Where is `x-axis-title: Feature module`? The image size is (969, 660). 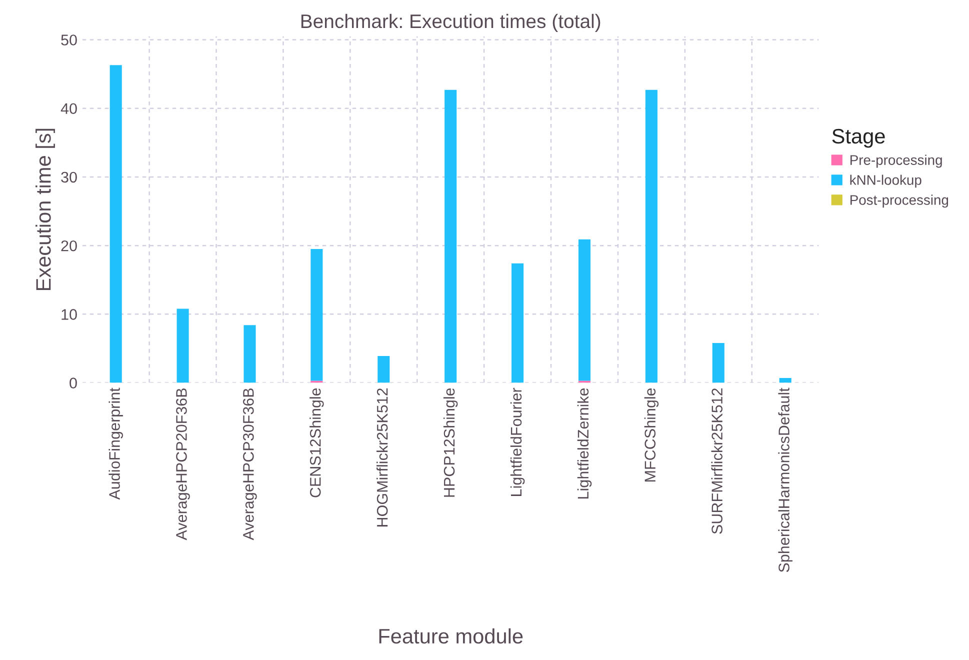 x-axis-title: Feature module is located at coordinates (451, 636).